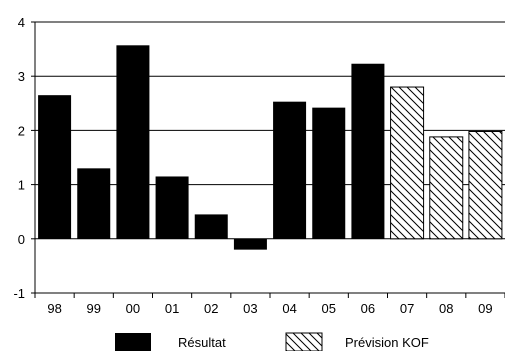  What do you see at coordinates (329, 308) in the screenshot?
I see `x-tick-label: 05` at bounding box center [329, 308].